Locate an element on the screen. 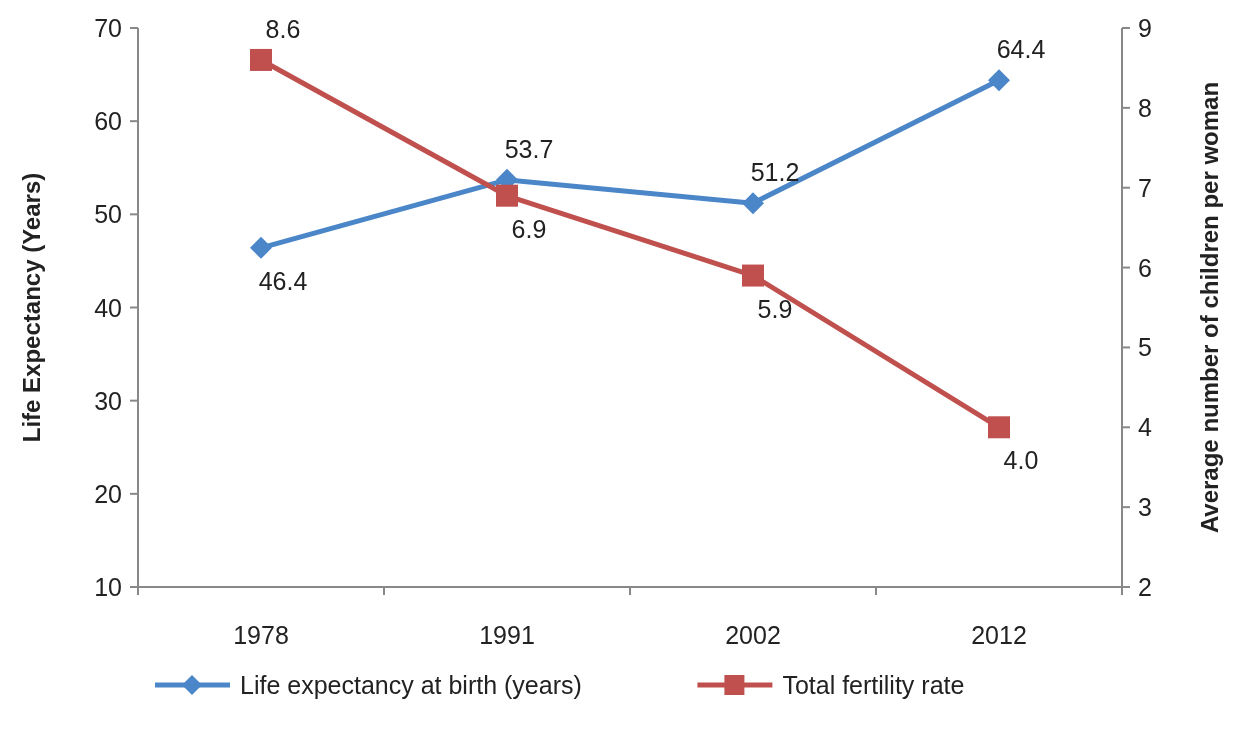 The height and width of the screenshot is (729, 1246). y-tick-label: 40 is located at coordinates (108, 307).